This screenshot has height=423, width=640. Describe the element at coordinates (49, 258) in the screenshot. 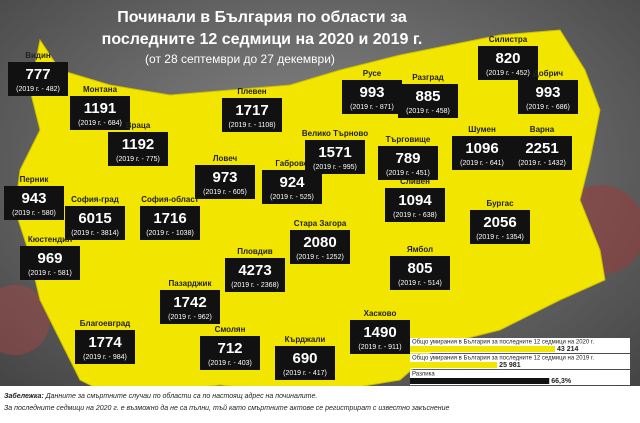

I see `region-value: 969` at that location.